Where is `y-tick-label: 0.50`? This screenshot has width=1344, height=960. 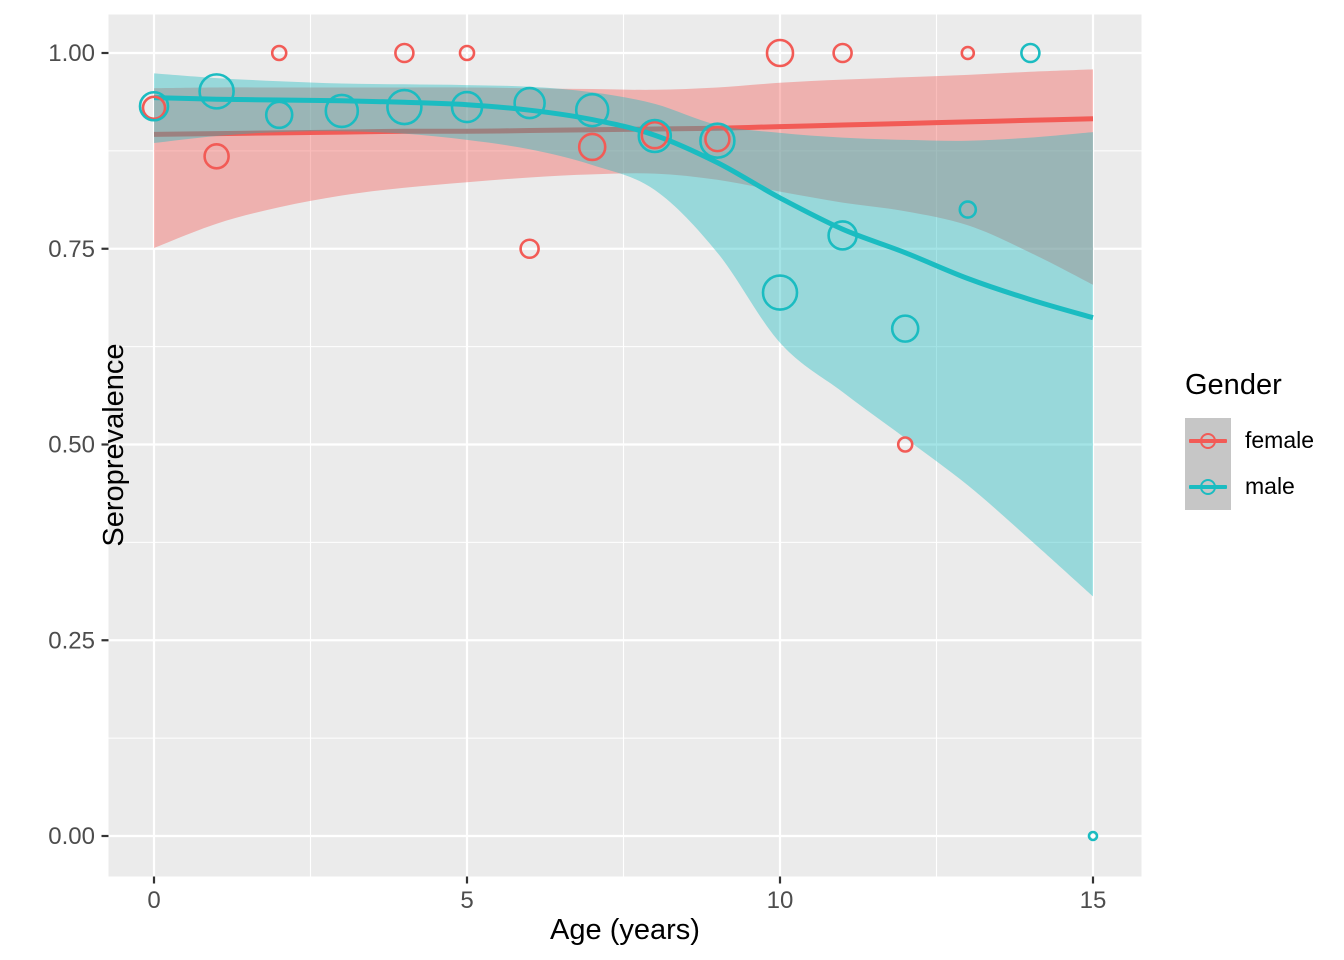
y-tick-label: 0.50 is located at coordinates (71, 445).